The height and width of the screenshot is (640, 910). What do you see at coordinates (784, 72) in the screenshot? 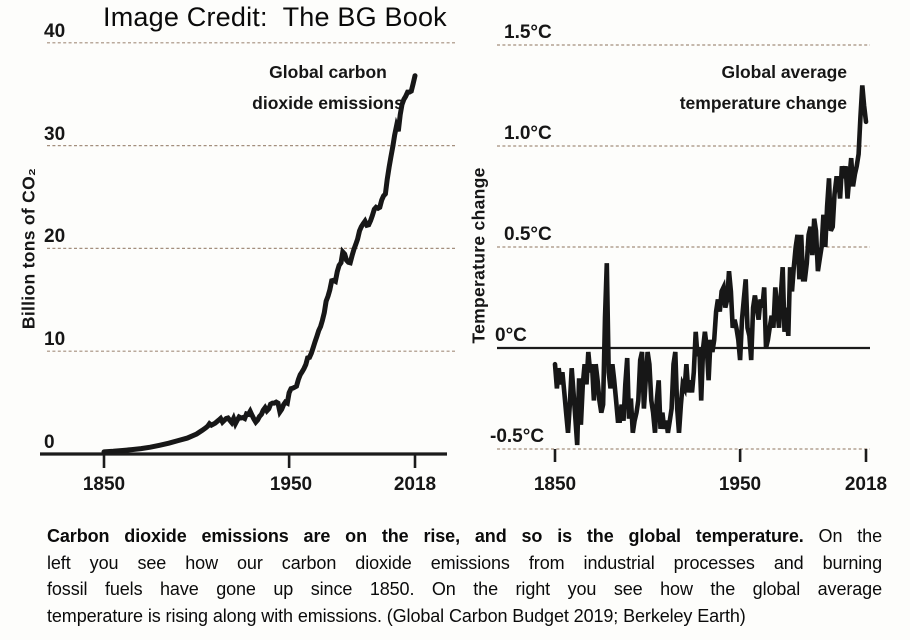
I see `right-chart-title-line1: Global average` at bounding box center [784, 72].